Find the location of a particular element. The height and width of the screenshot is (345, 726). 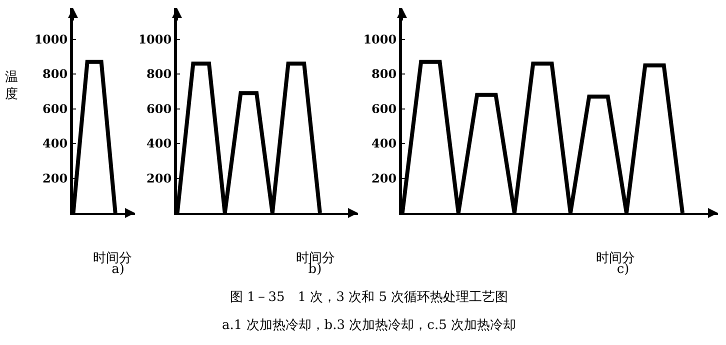

y-axis-title: 温度 is located at coordinates (11, 86).